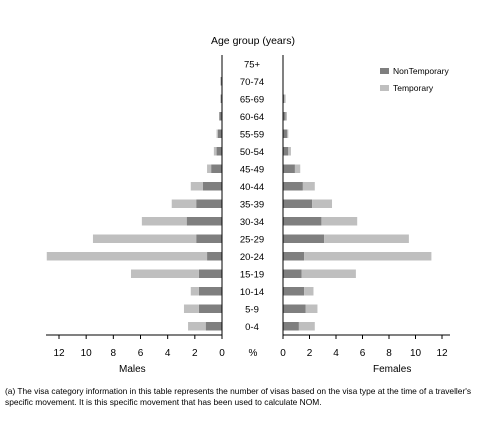  What do you see at coordinates (252, 187) in the screenshot?
I see `age-label-40-44: 40-44` at bounding box center [252, 187].